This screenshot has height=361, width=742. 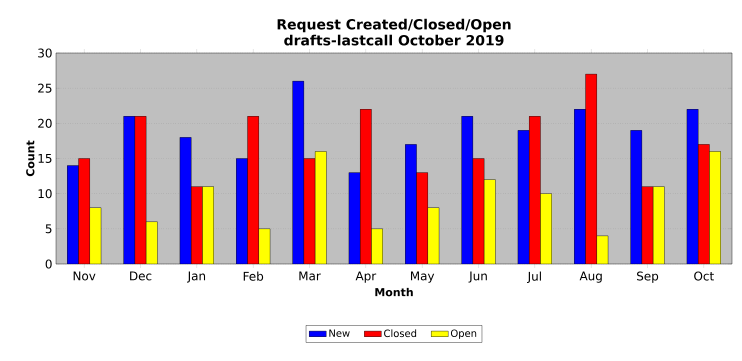 What do you see at coordinates (196, 277) in the screenshot?
I see `x-tick-label: Jan` at bounding box center [196, 277].